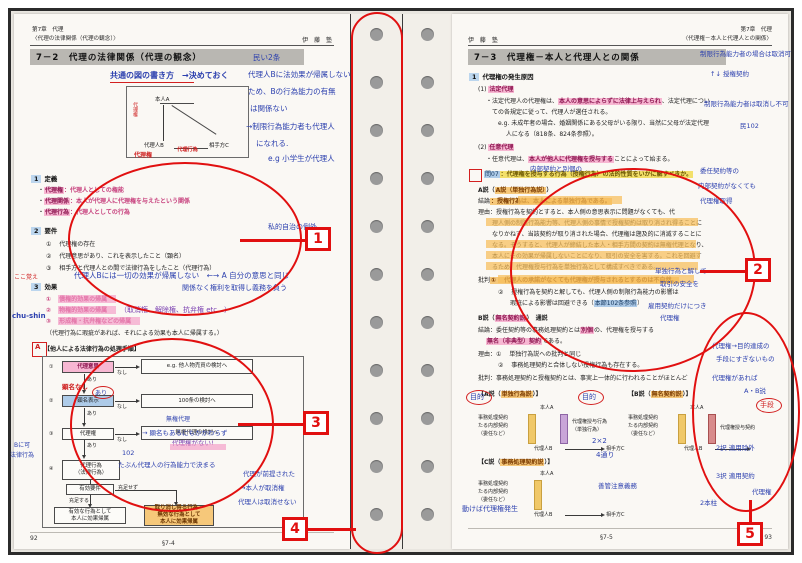 This screenshot has height=563, width=802. I want to click on region-marker-4: 4, so click(295, 529).